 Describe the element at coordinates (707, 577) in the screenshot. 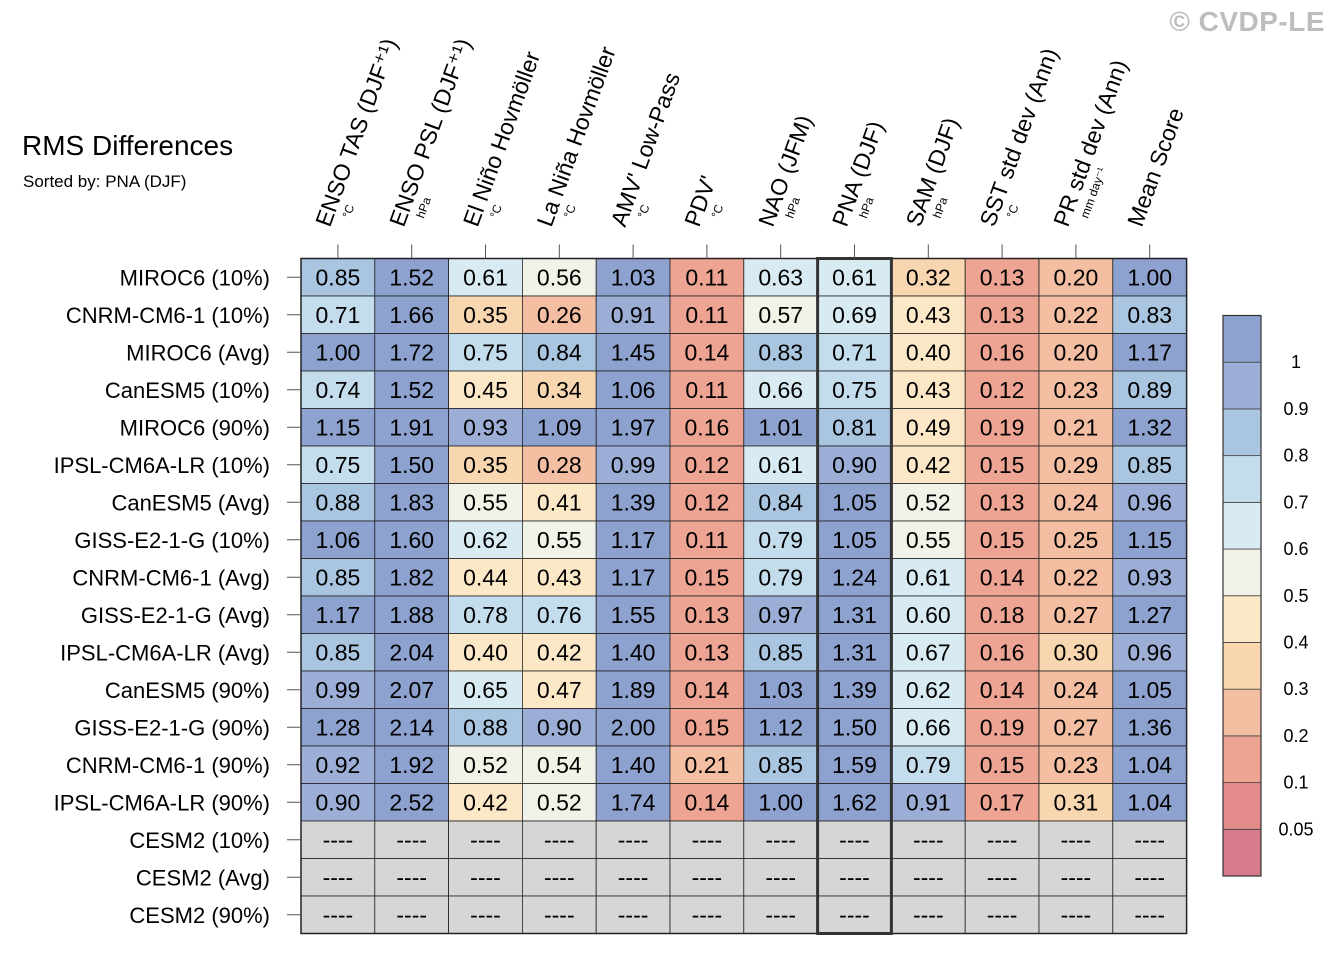

I see `cell-value: 0.15` at that location.